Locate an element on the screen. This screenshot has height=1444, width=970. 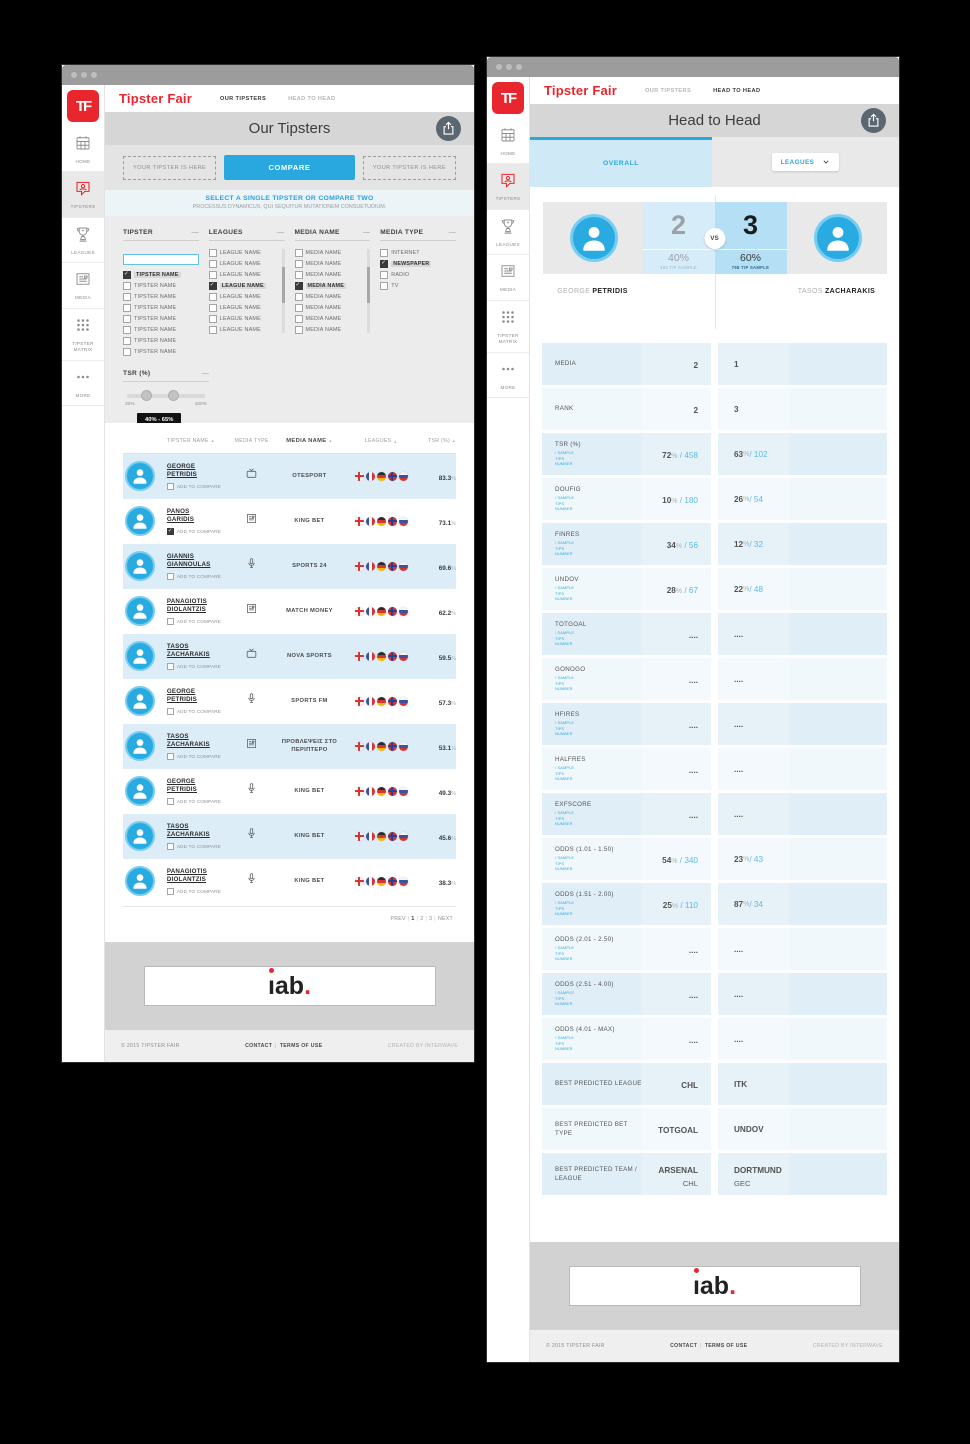
column-header: LEAGUES ▲ is located at coordinates (381, 441).